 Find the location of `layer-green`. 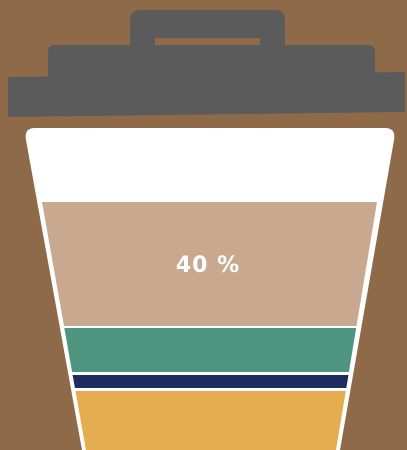

layer-green is located at coordinates (210, 350).